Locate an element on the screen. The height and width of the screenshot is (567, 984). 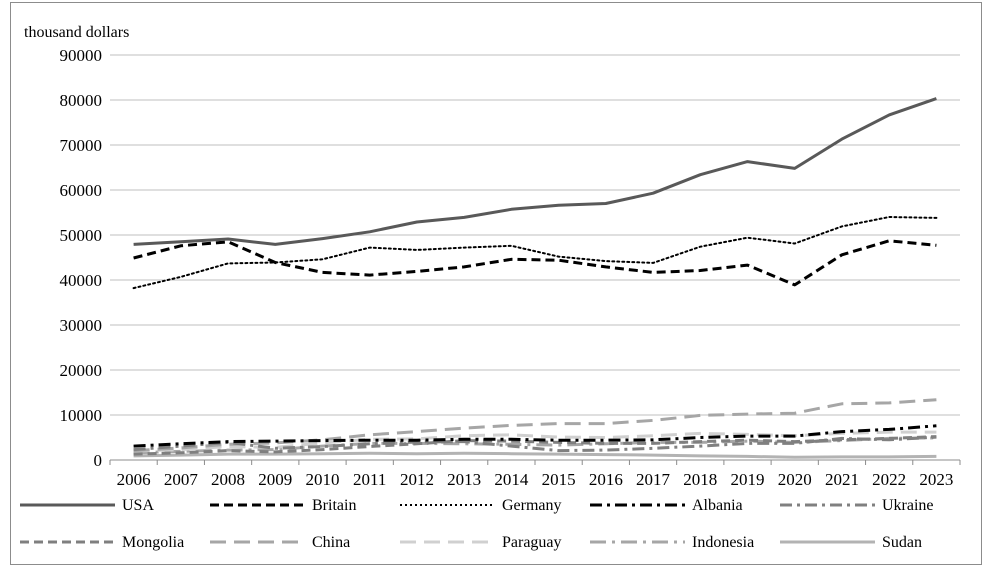
series-line-germany is located at coordinates (535, 253).